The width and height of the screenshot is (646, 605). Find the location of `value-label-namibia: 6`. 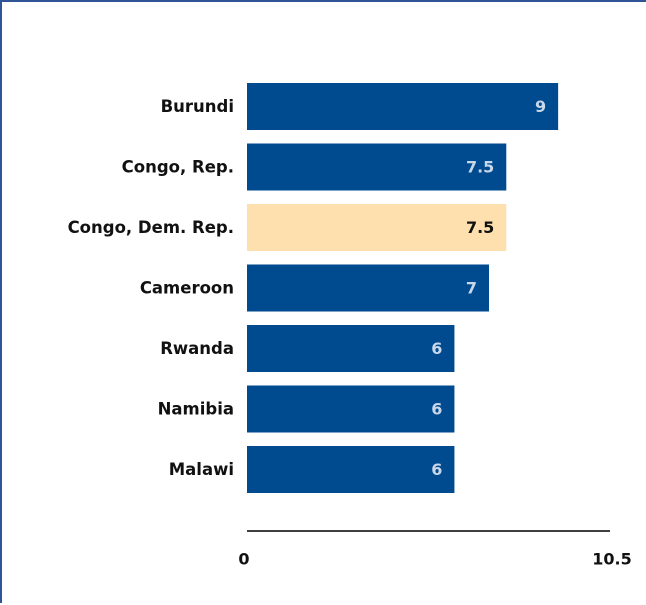

value-label-namibia: 6 is located at coordinates (436, 409).